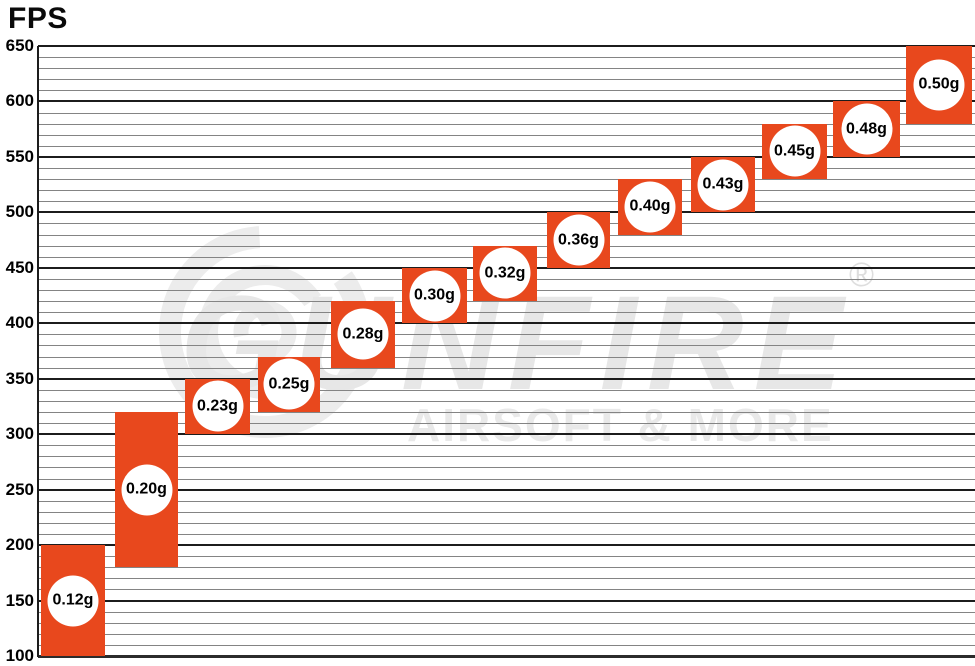 The width and height of the screenshot is (975, 666). I want to click on watermark-tagline-text: AIRSOFT & MORE, so click(620, 425).